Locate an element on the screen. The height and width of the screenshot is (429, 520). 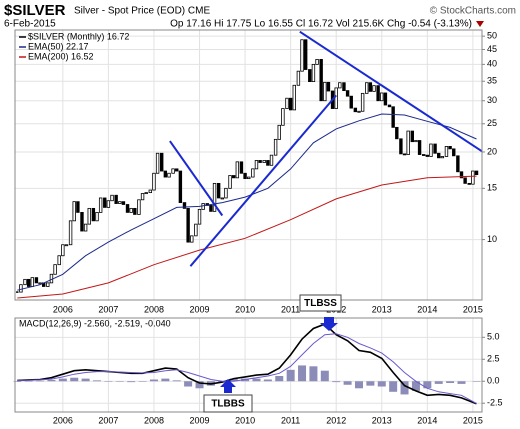
annotation: TLBBS is located at coordinates (228, 404).